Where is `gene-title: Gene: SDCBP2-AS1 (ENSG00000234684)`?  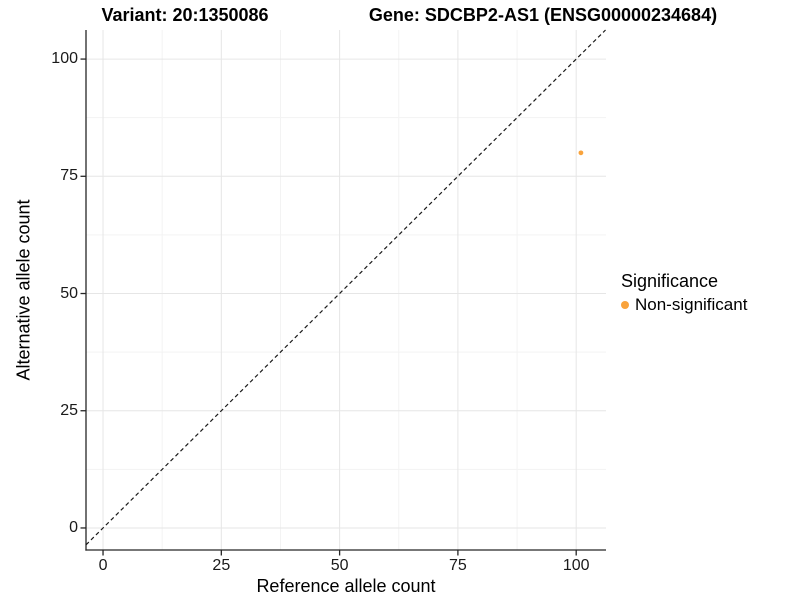 gene-title: Gene: SDCBP2-AS1 (ENSG00000234684) is located at coordinates (543, 15).